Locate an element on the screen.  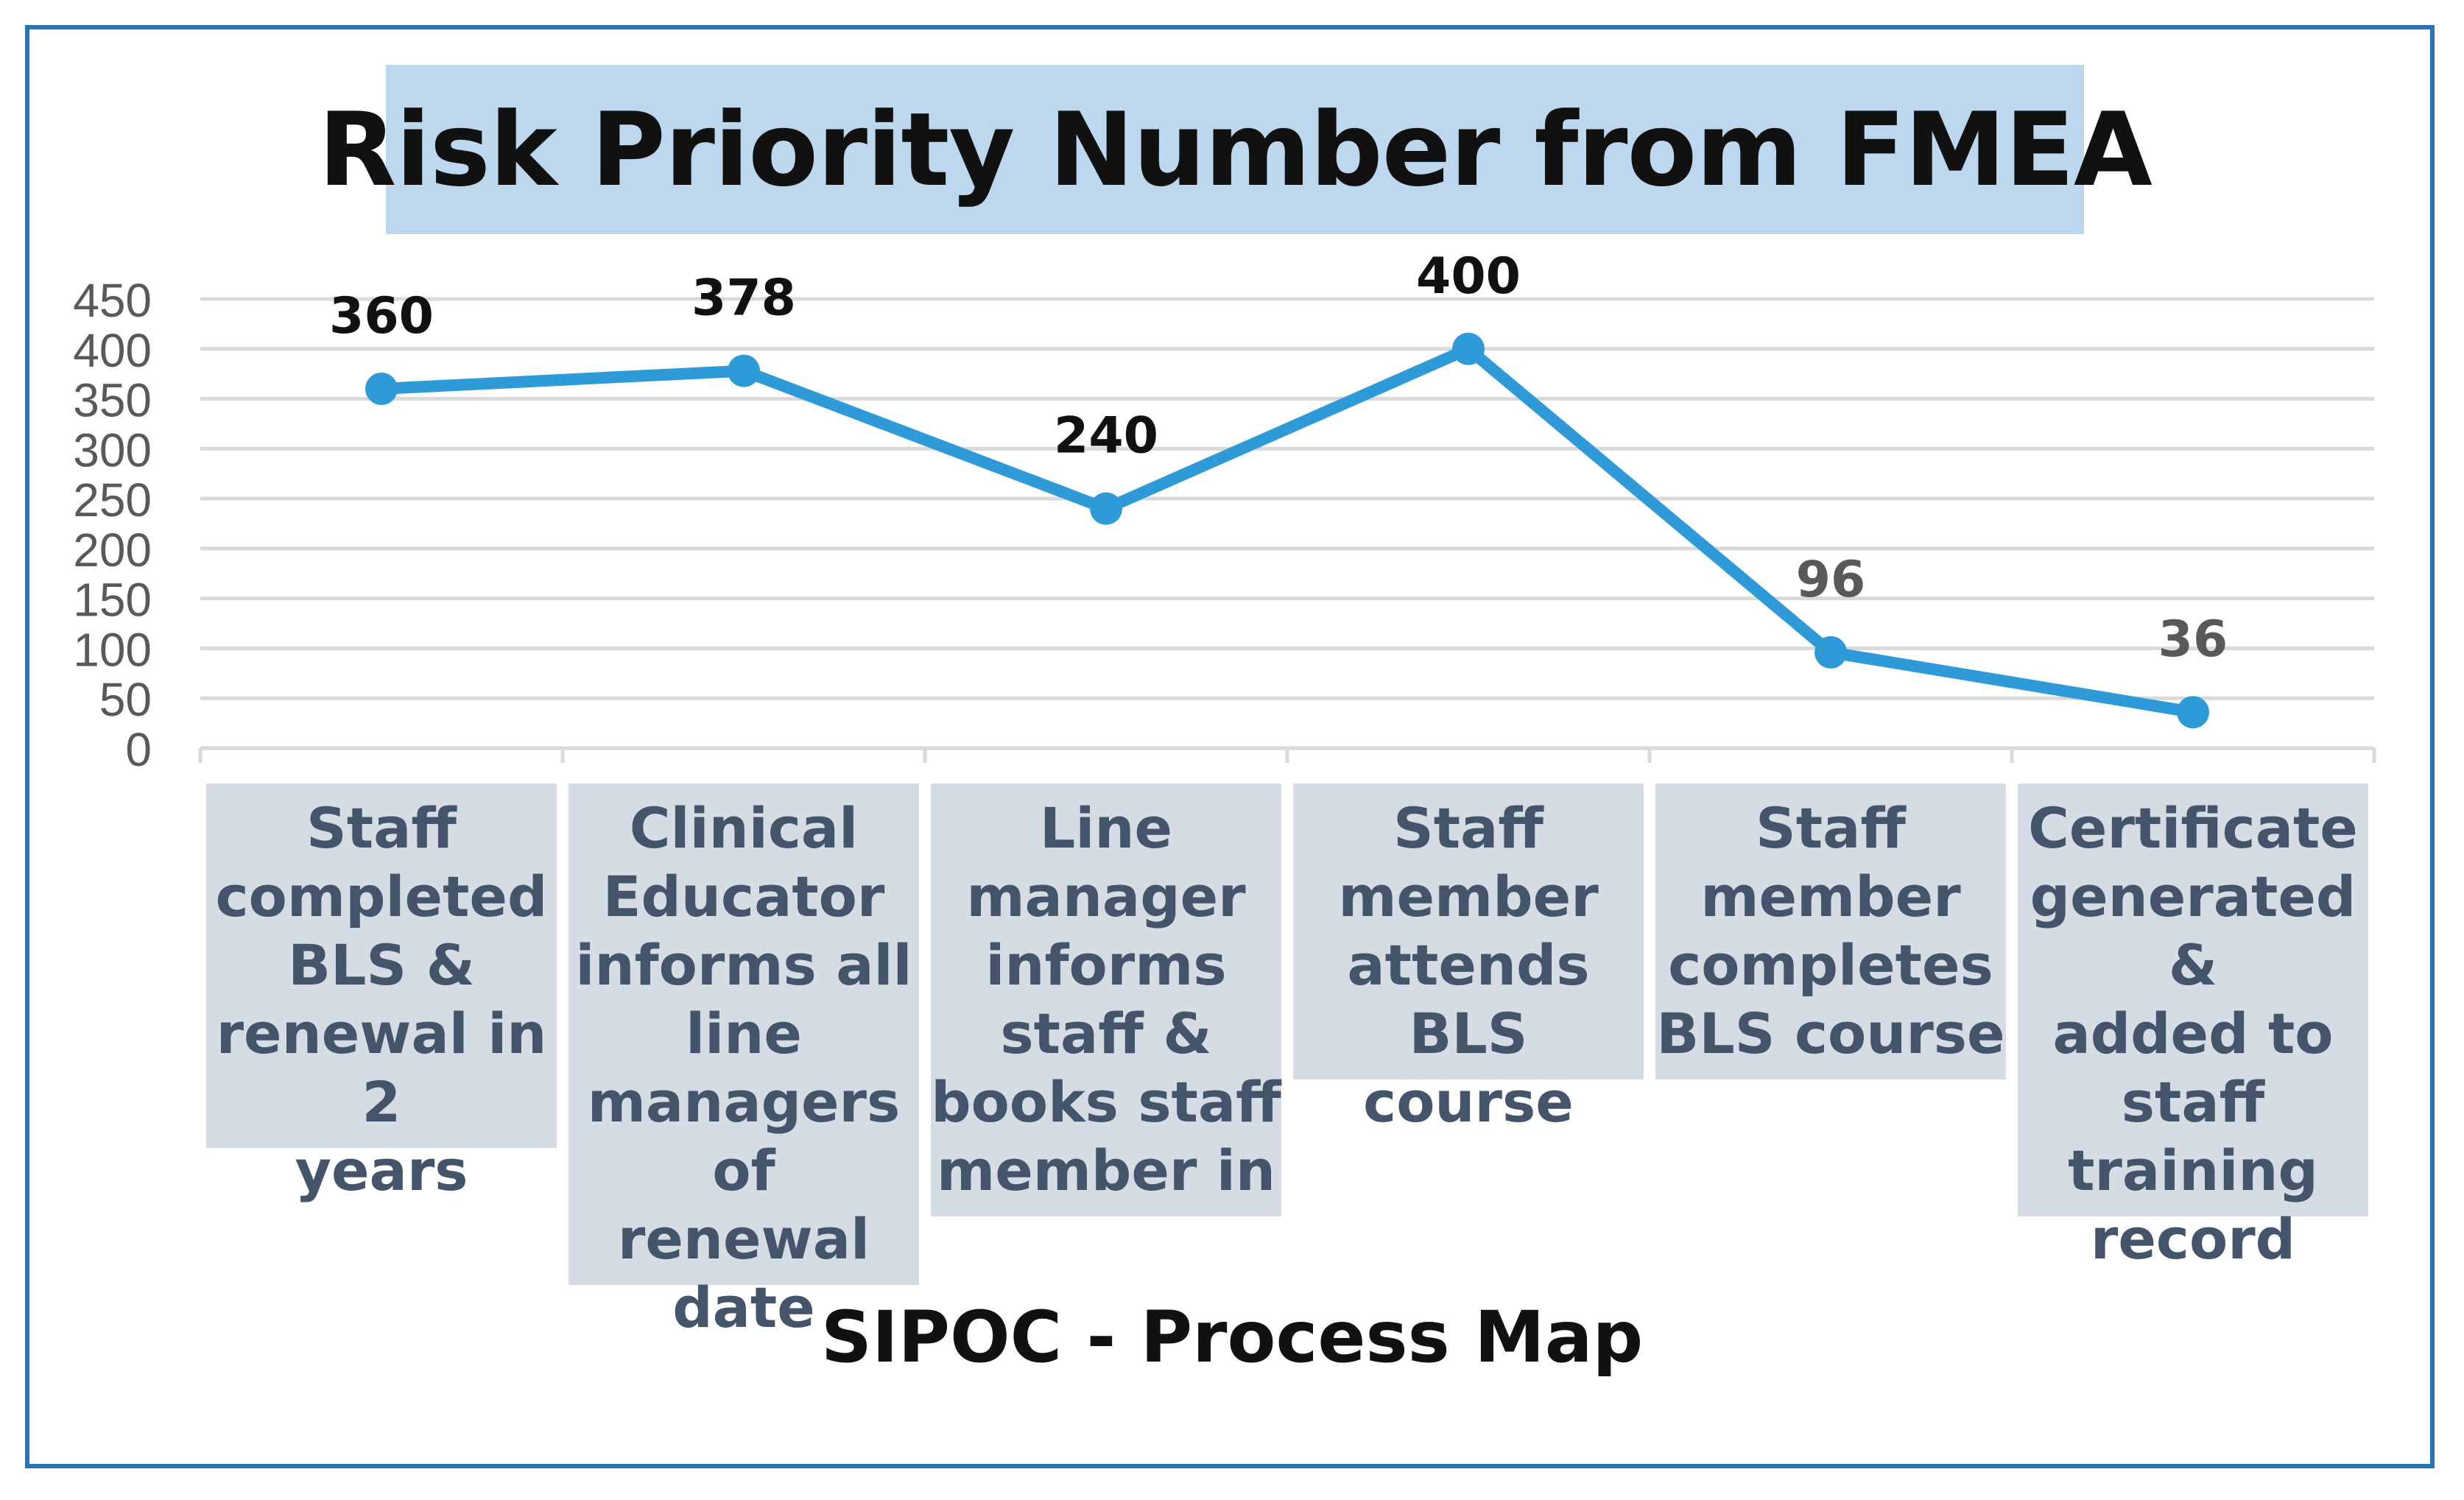
category-label-line: line is located at coordinates (744, 1034).